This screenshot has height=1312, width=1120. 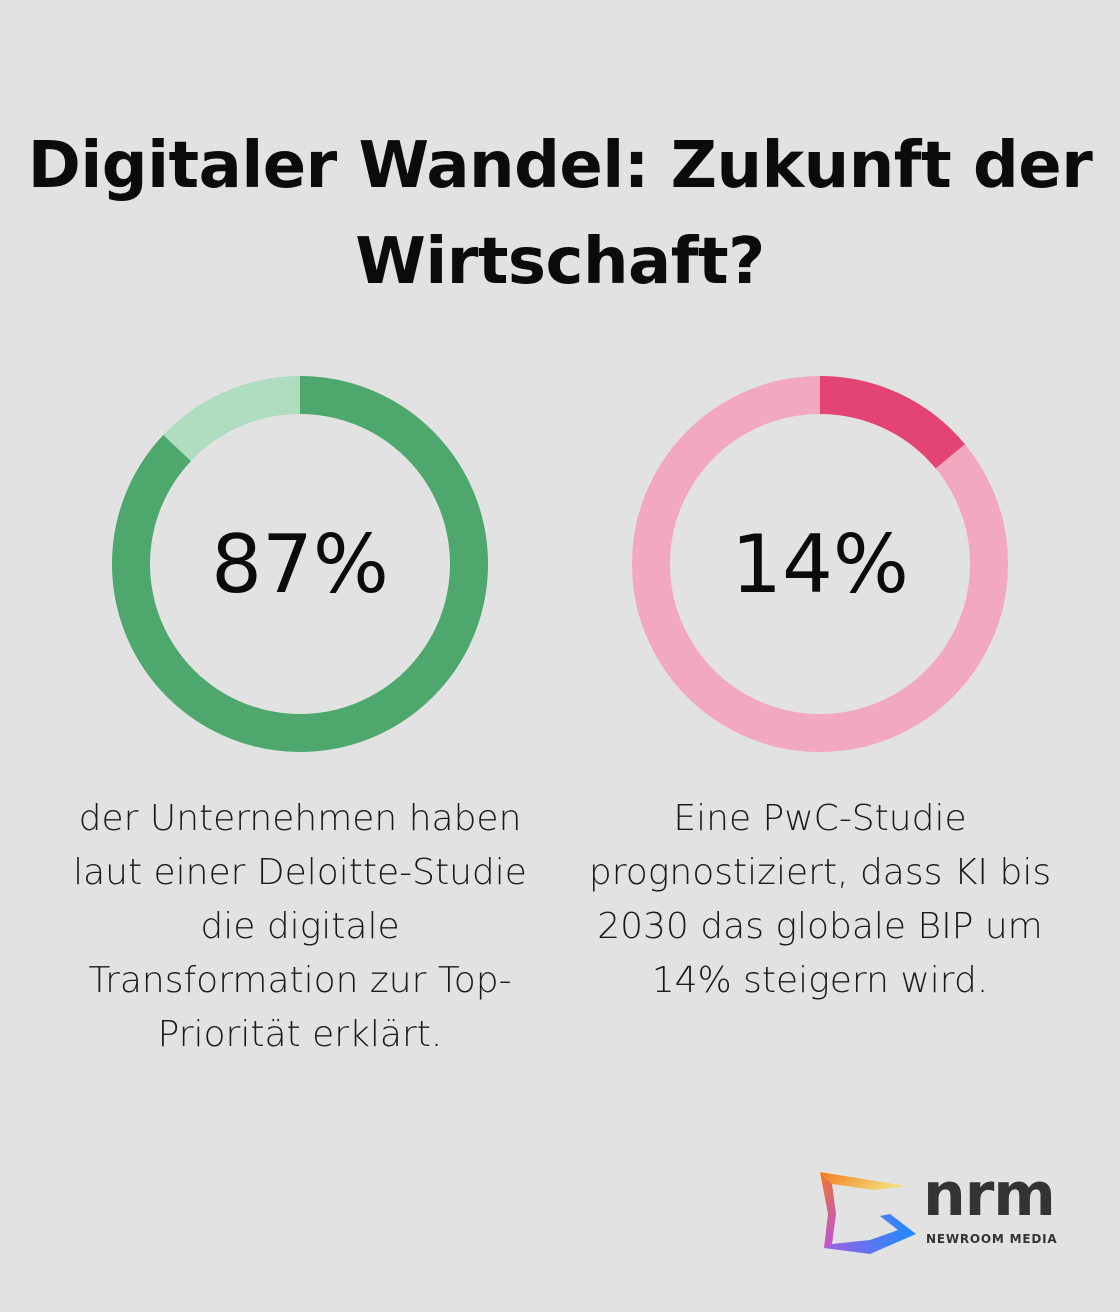 What do you see at coordinates (989, 1195) in the screenshot?
I see `logo-wordmark: nrm` at bounding box center [989, 1195].